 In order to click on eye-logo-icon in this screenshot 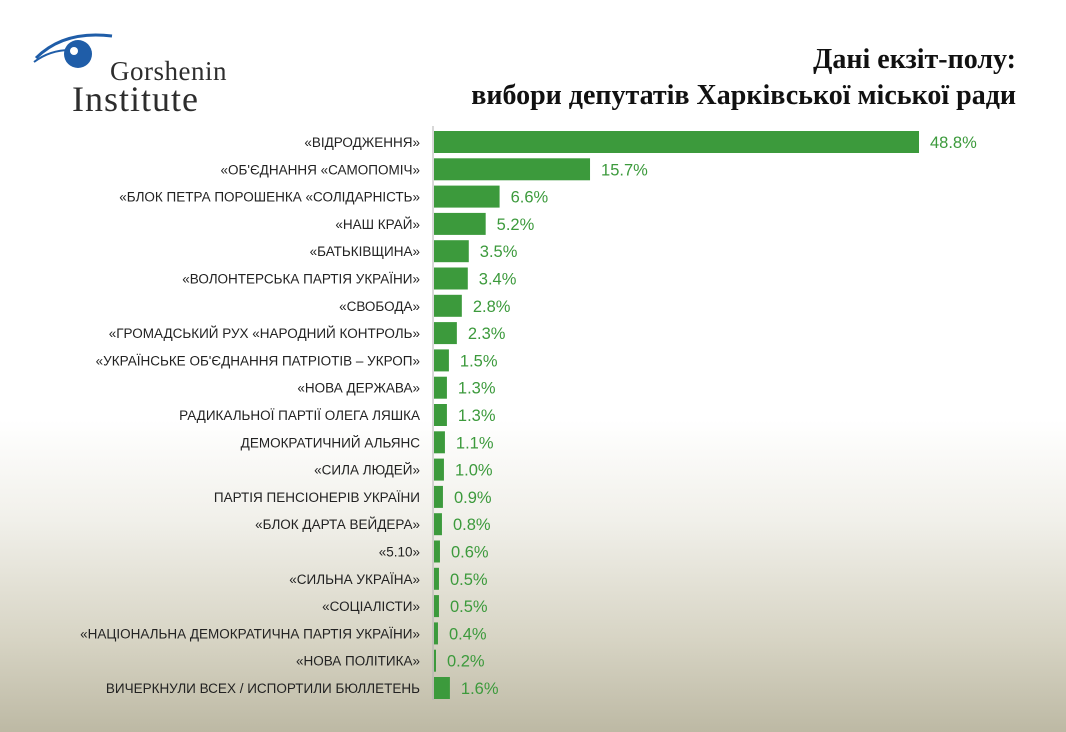, I will do `click(73, 50)`.